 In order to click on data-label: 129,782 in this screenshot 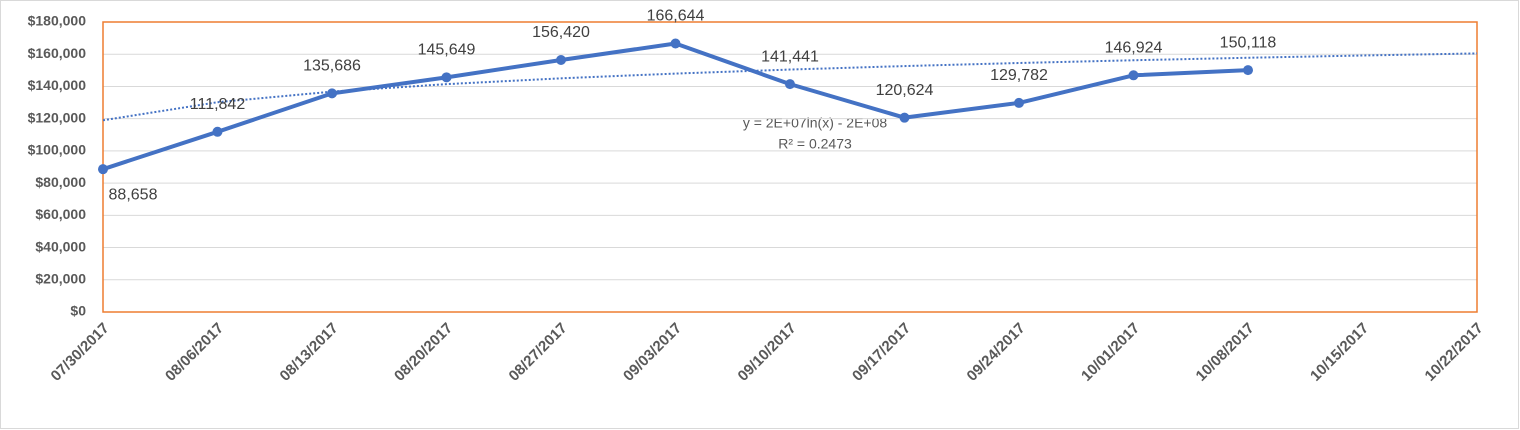, I will do `click(1019, 75)`.